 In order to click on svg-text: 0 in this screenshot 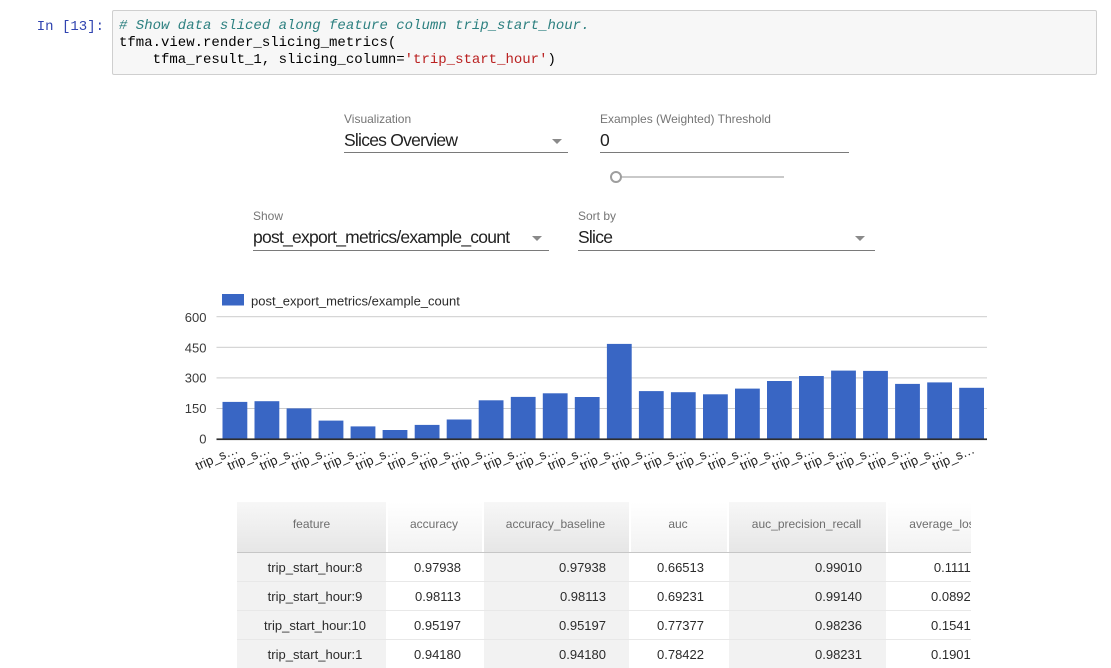, I will do `click(202, 438)`.